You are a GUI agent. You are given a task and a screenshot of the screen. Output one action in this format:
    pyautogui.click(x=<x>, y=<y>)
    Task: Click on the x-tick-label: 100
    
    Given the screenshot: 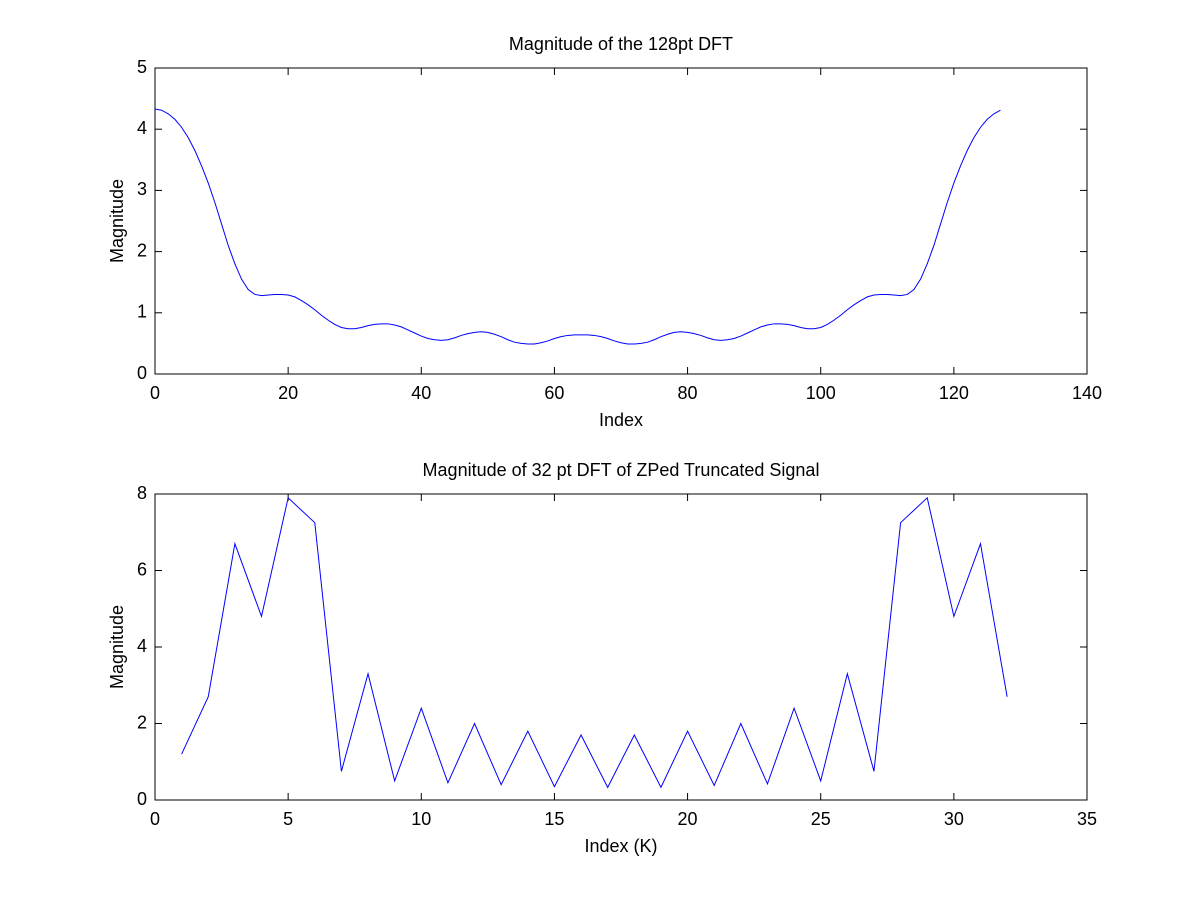 What is the action you would take?
    pyautogui.click(x=821, y=393)
    